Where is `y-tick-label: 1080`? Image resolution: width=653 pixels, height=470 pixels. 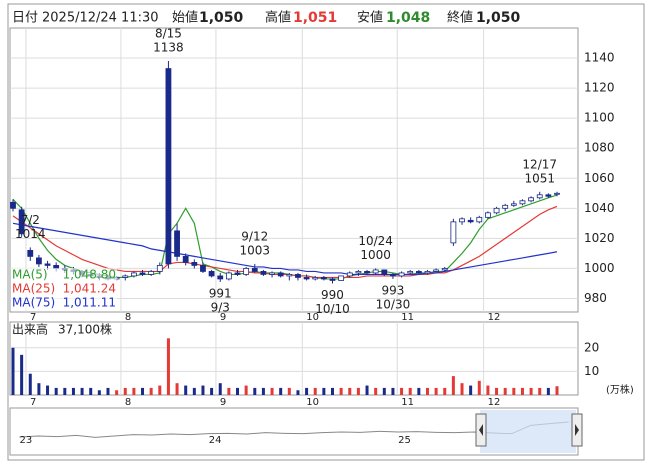 y-tick-label: 1080 is located at coordinates (599, 148).